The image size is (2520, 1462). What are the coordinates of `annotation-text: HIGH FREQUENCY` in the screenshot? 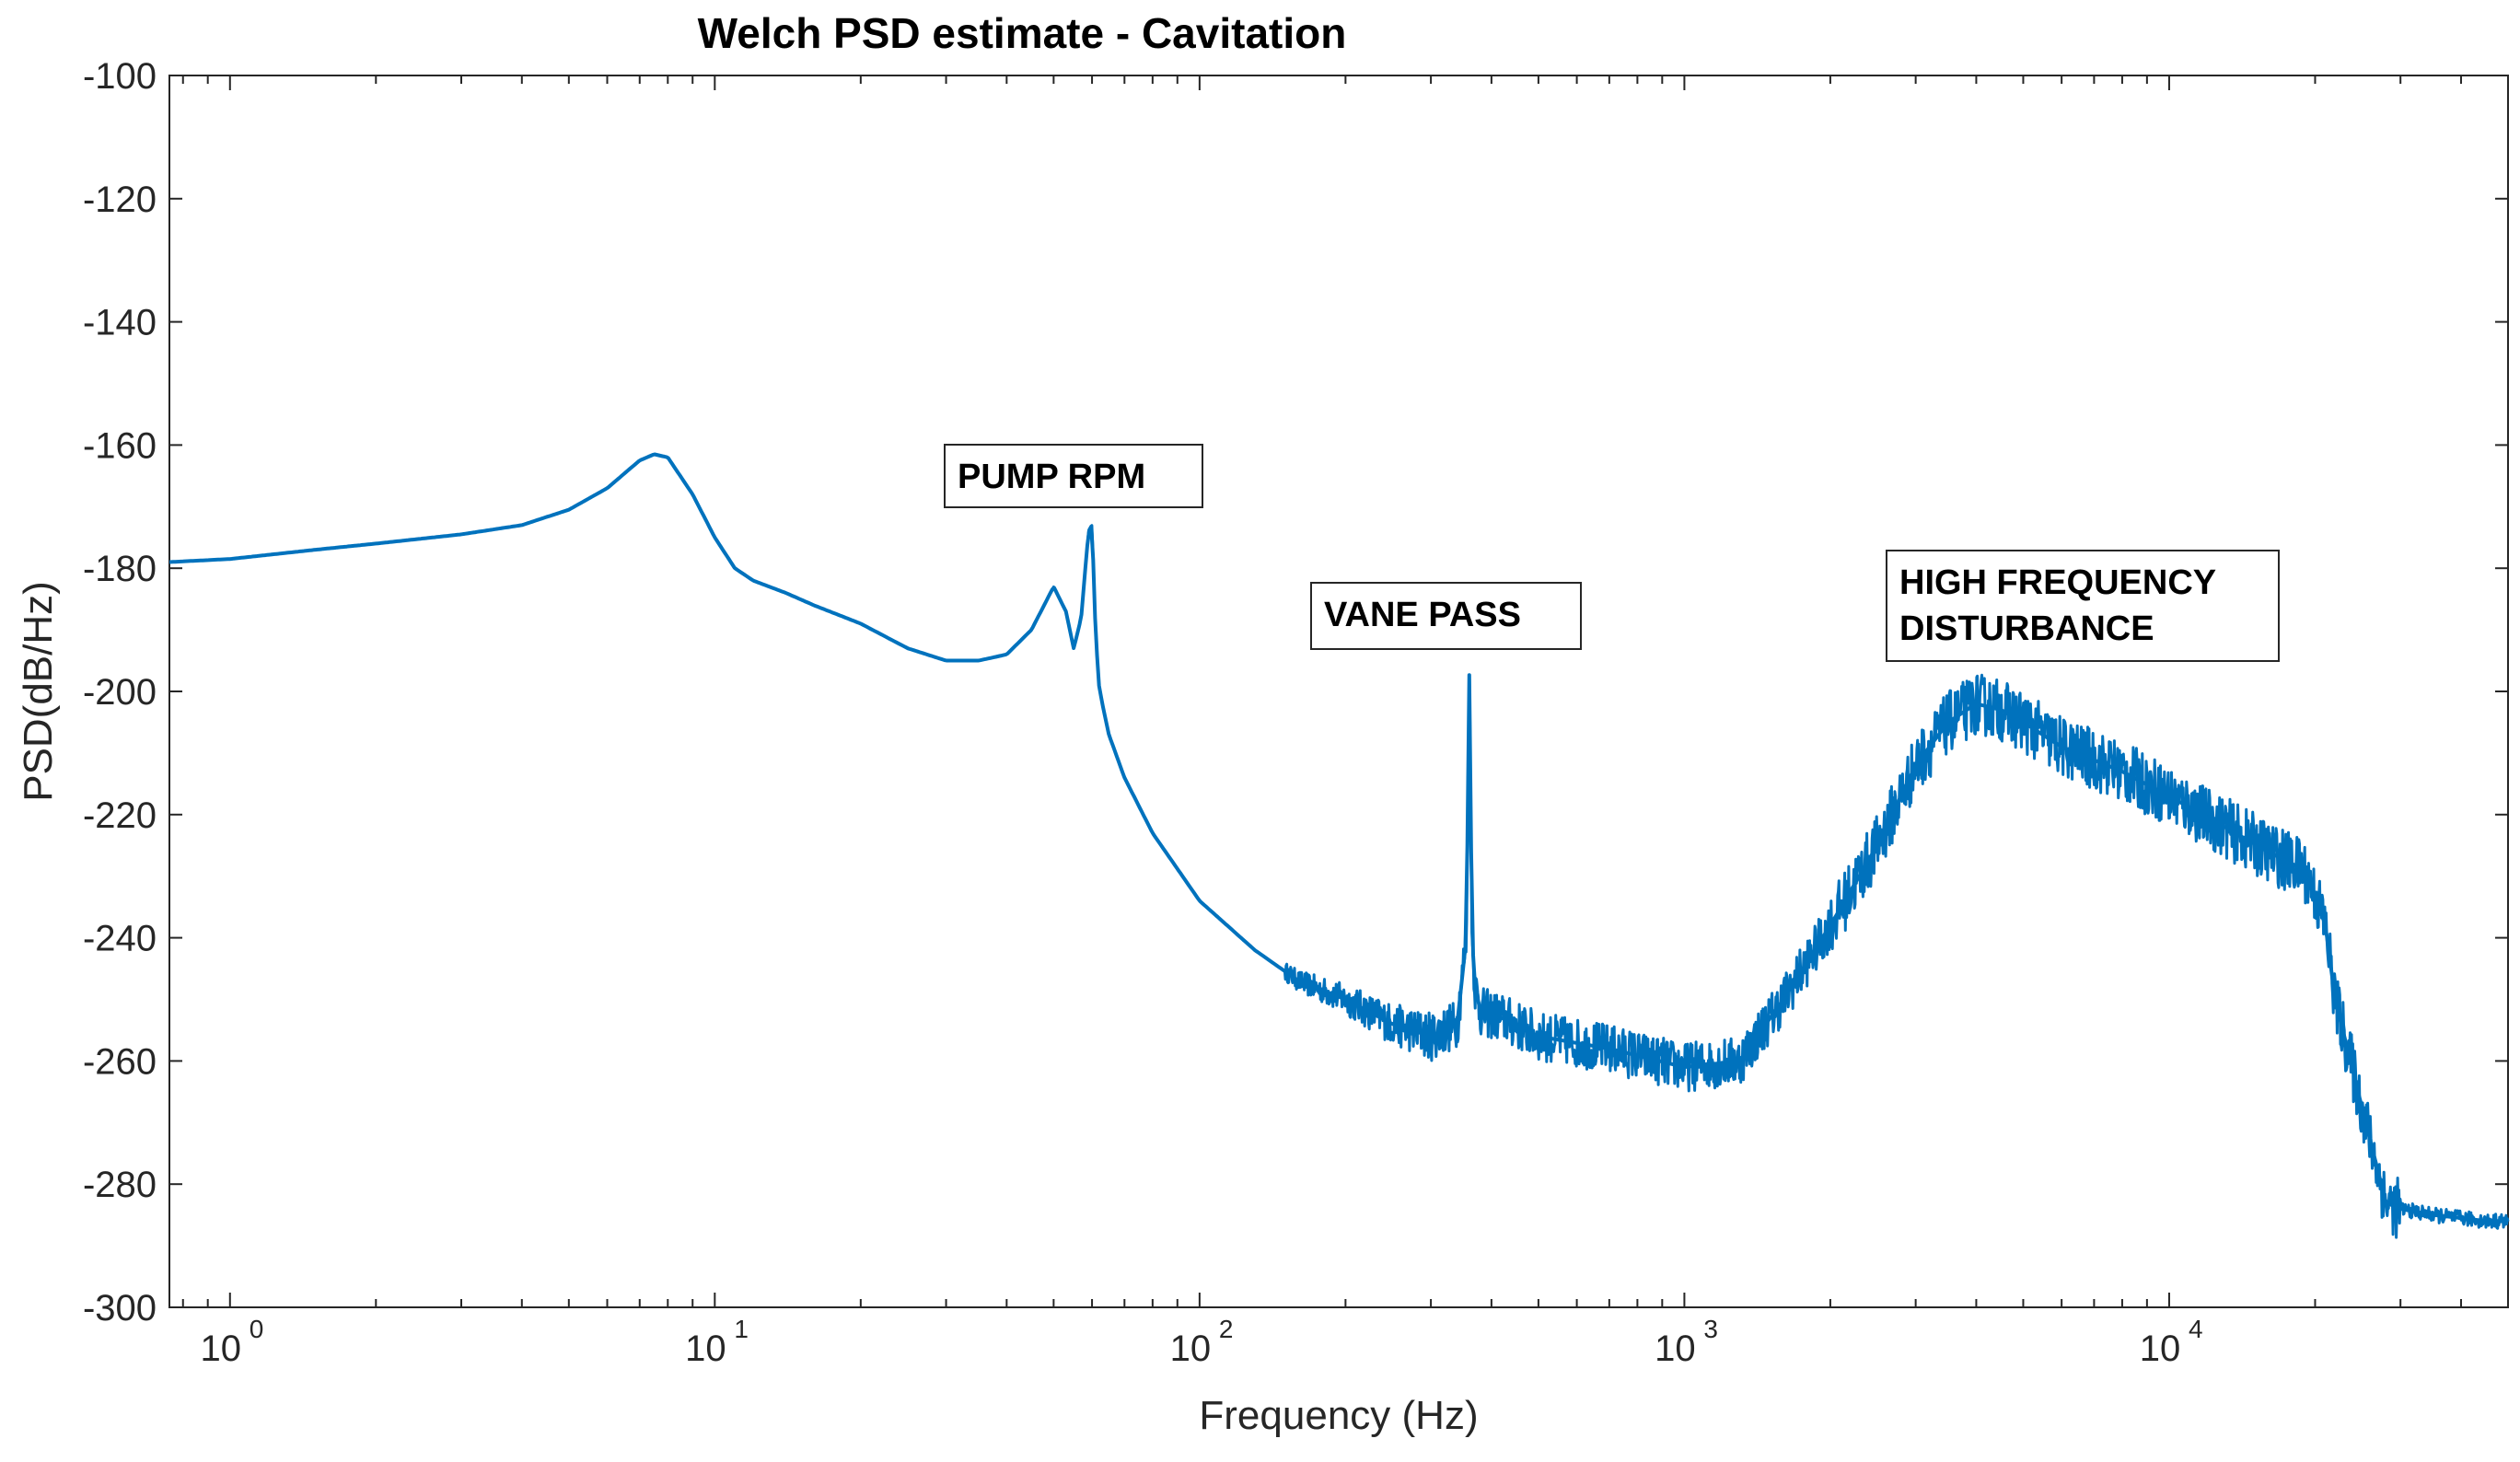 It's located at (2057, 582).